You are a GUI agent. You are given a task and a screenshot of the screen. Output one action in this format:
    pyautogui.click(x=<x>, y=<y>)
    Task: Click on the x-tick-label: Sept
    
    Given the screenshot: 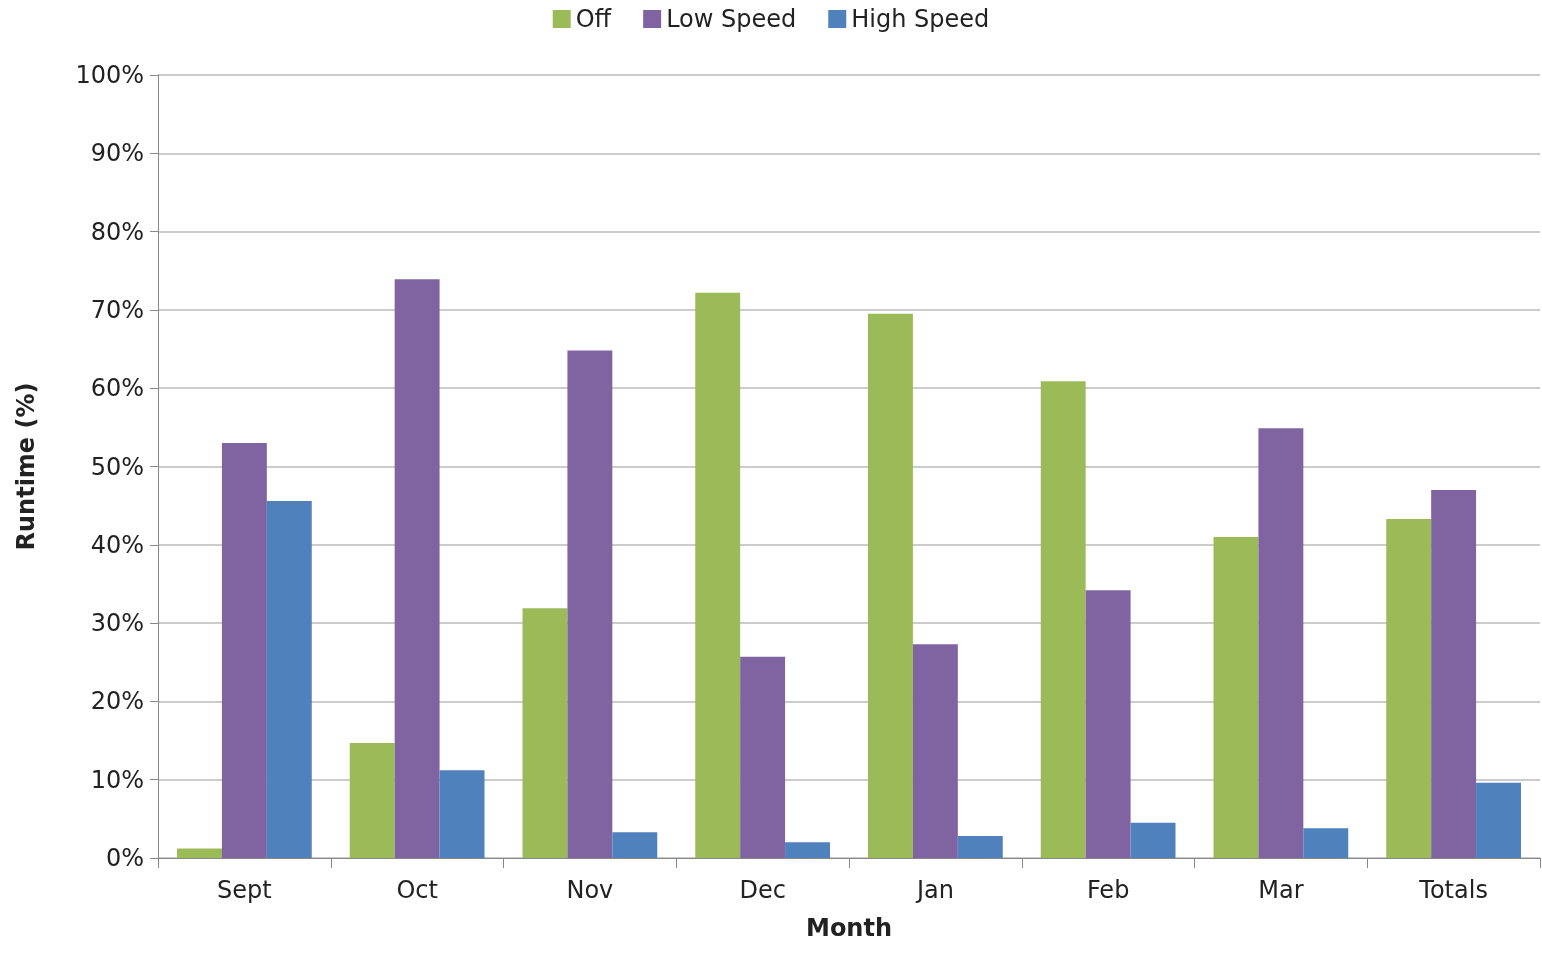 What is the action you would take?
    pyautogui.click(x=244, y=890)
    